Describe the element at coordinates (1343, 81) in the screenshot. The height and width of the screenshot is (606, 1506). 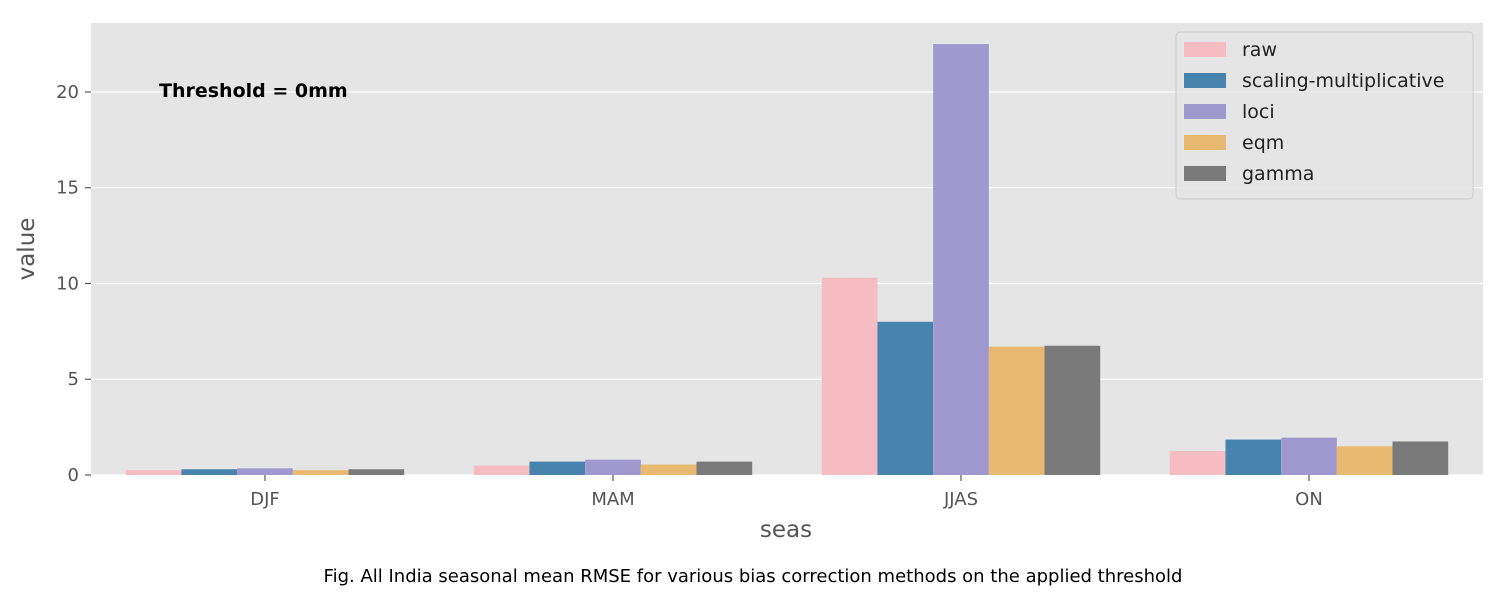
I see `legend-label-scaling-multiplicative: scaling-multiplicative` at that location.